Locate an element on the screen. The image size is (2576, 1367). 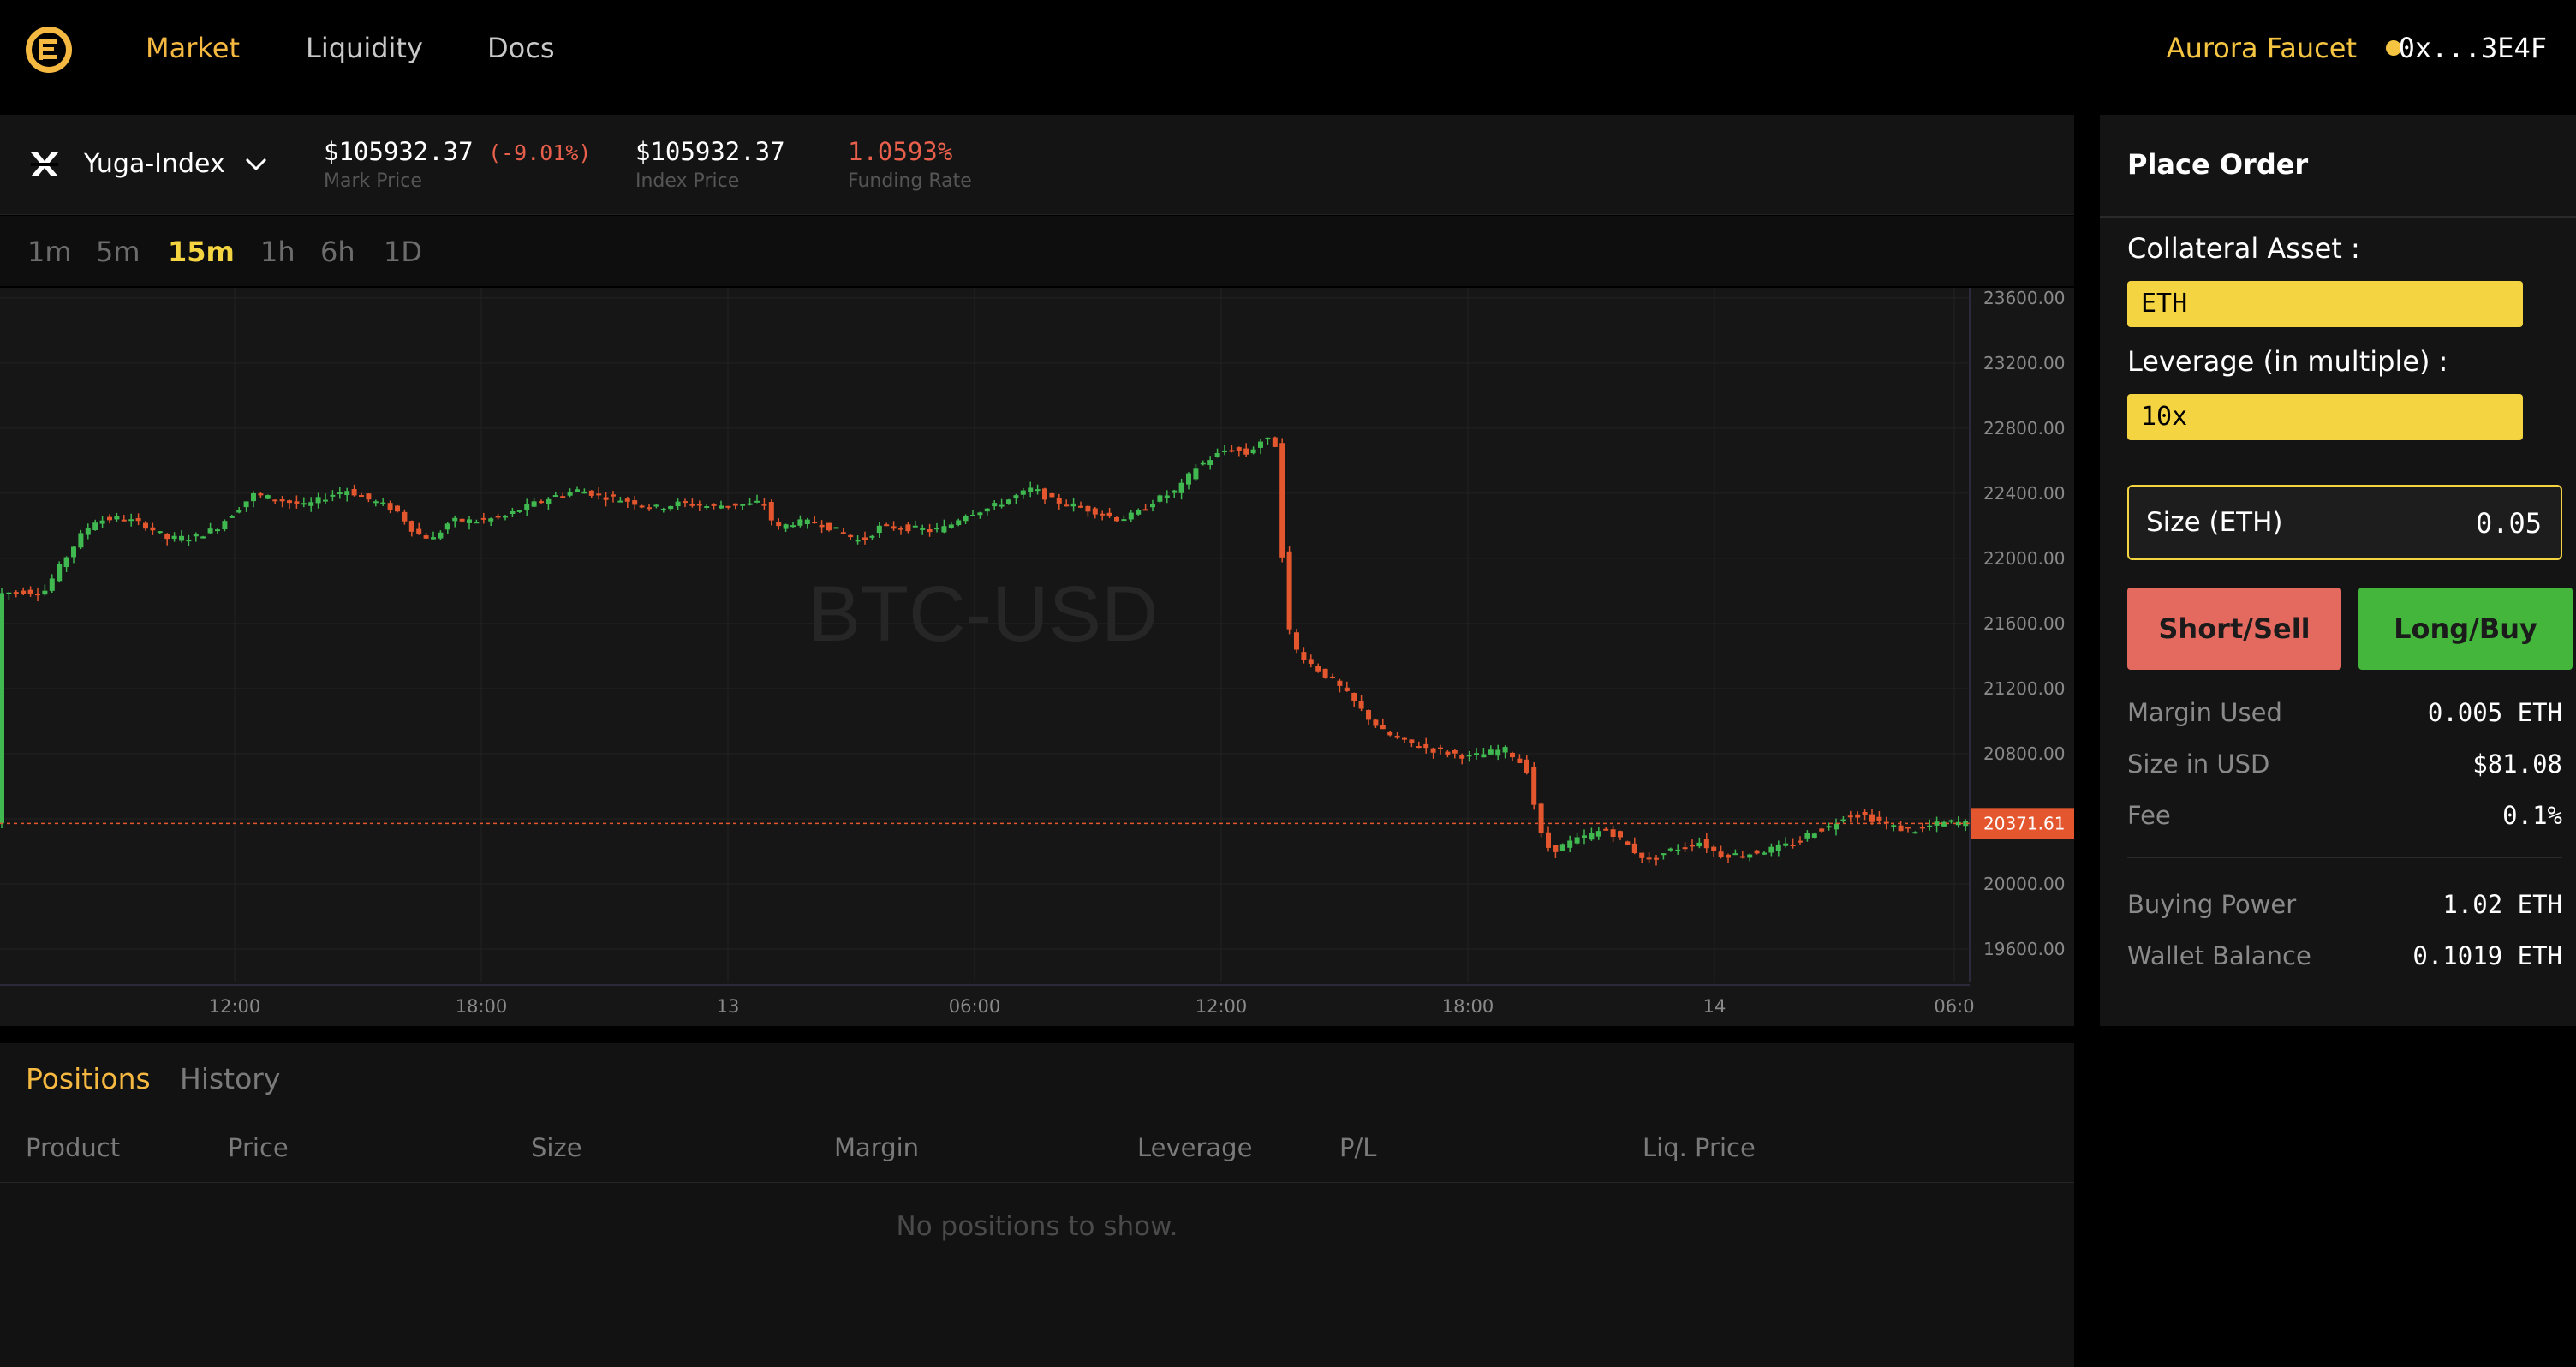
x-tick-label: 18:00 is located at coordinates (482, 1006).